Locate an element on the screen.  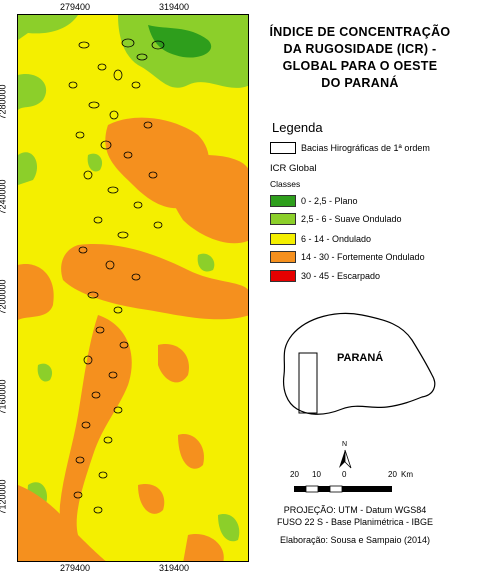
north-label: N is located at coordinates (344, 444).